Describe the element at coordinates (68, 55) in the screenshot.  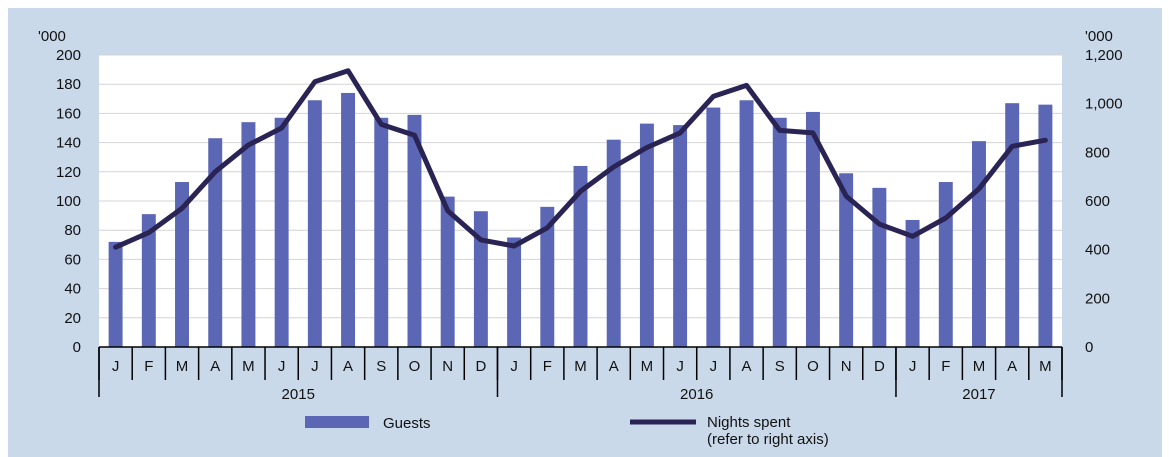
I see `left-tick-label: 200` at that location.